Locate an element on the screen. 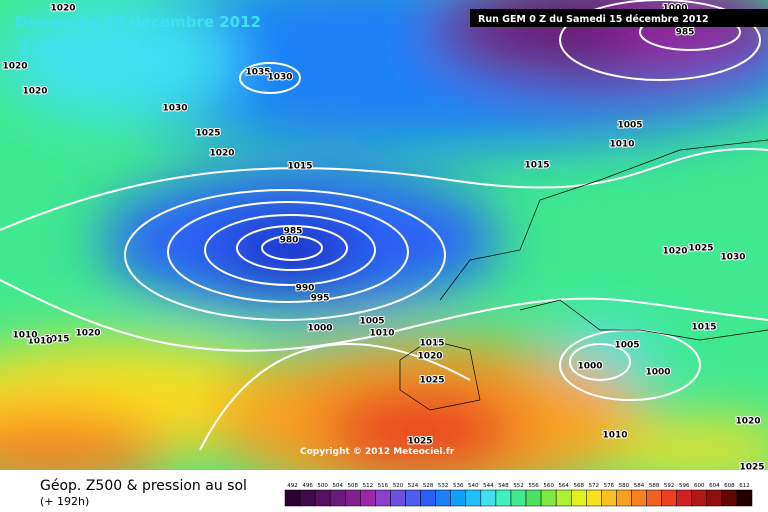 This screenshot has width=768, height=512. legend-label: 500 is located at coordinates (322, 486).